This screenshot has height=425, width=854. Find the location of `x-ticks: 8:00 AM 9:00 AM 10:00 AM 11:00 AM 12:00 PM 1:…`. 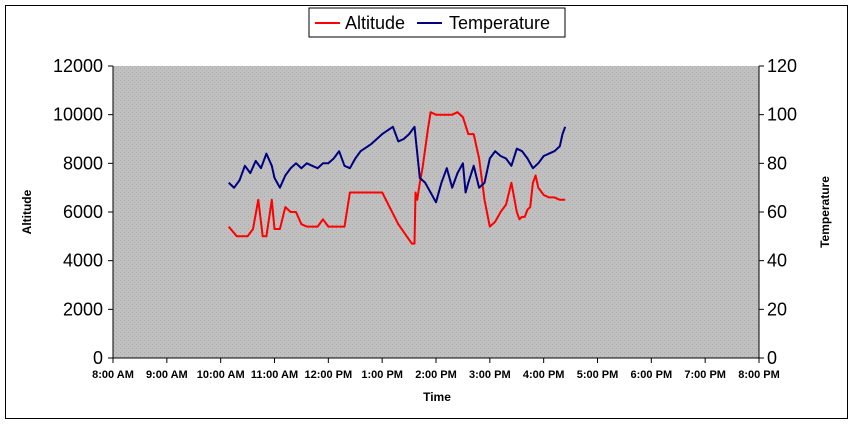

x-ticks: 8:00 AM 9:00 AM 10:00 AM 11:00 AM 12:00 PM 1:… is located at coordinates (436, 369).